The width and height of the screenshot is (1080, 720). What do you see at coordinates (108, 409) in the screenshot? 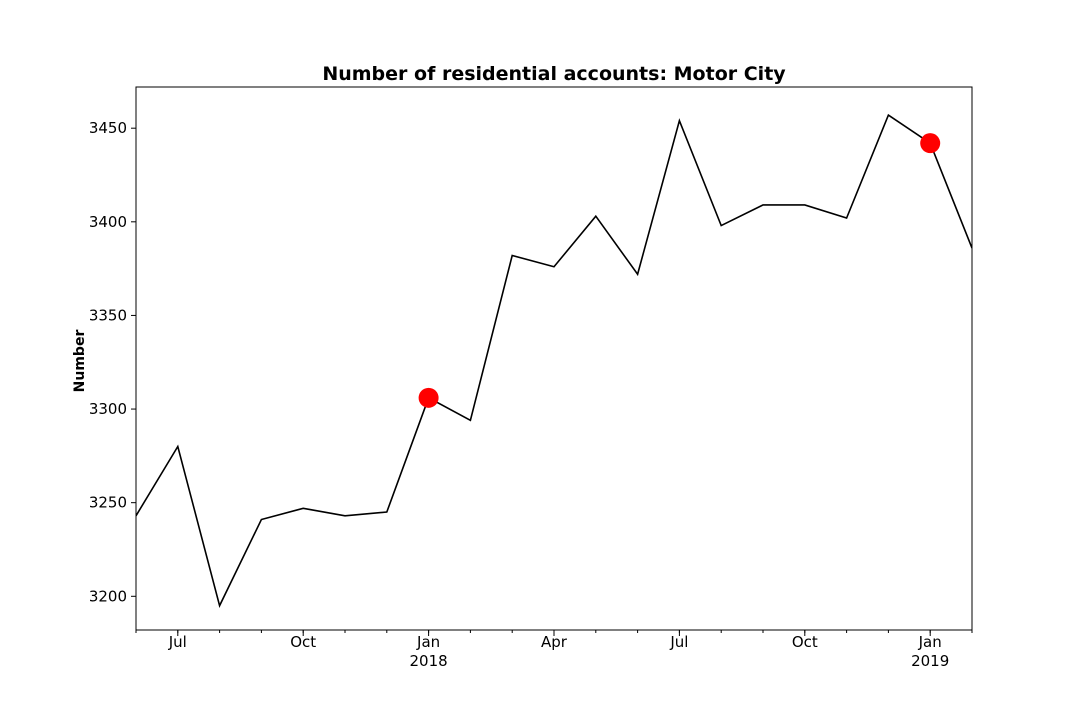
I see `y-tick-label: 3300` at bounding box center [108, 409].